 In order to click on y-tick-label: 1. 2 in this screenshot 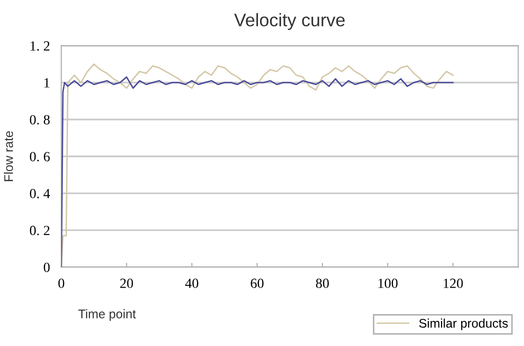, I will do `click(40, 46)`.